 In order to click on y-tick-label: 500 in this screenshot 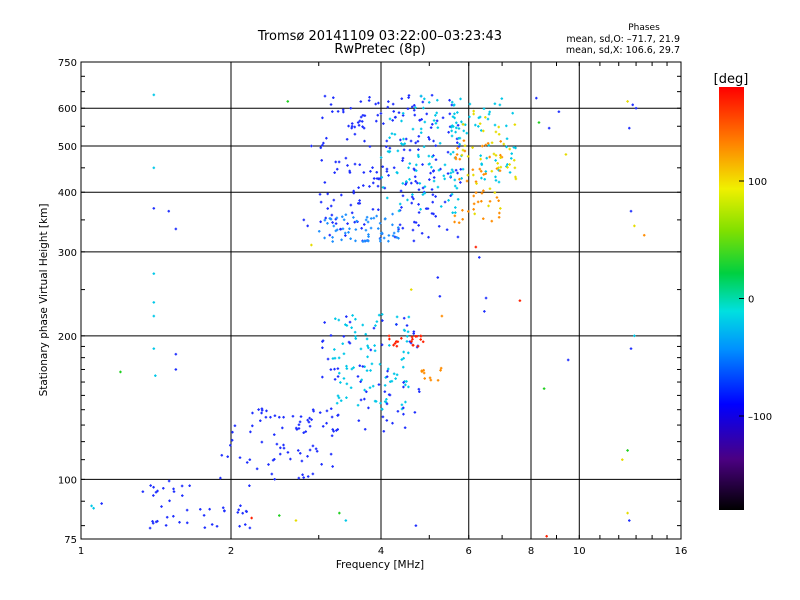, I will do `click(67, 147)`.